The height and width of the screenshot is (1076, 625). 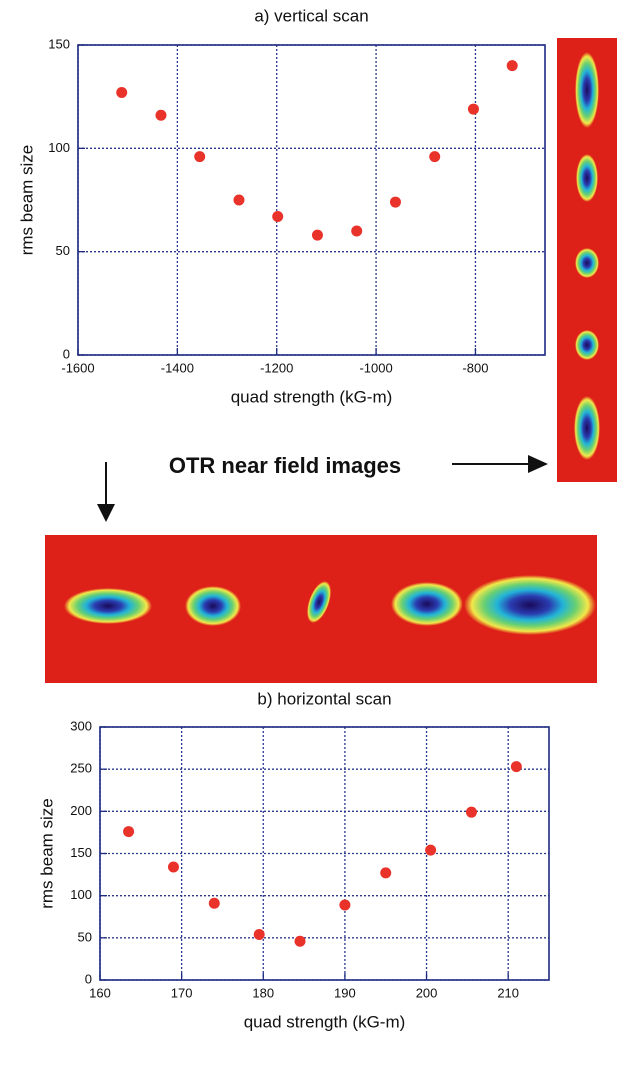 What do you see at coordinates (322, 488) in the screenshot?
I see `arrows` at bounding box center [322, 488].